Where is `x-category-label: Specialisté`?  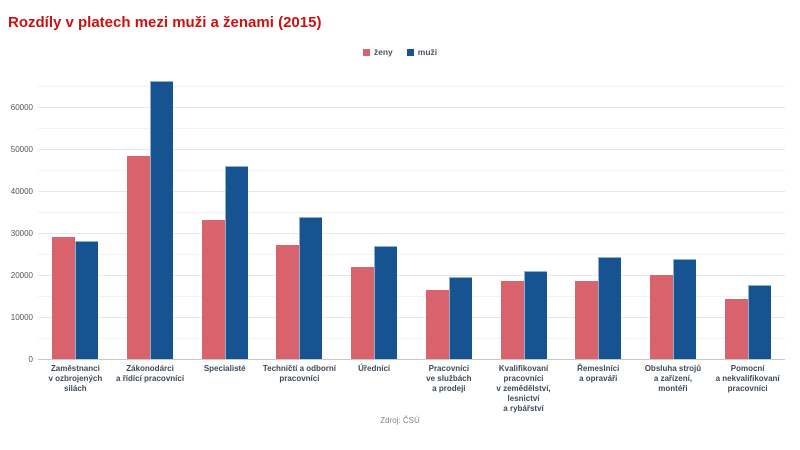 x-category-label: Specialisté is located at coordinates (224, 368).